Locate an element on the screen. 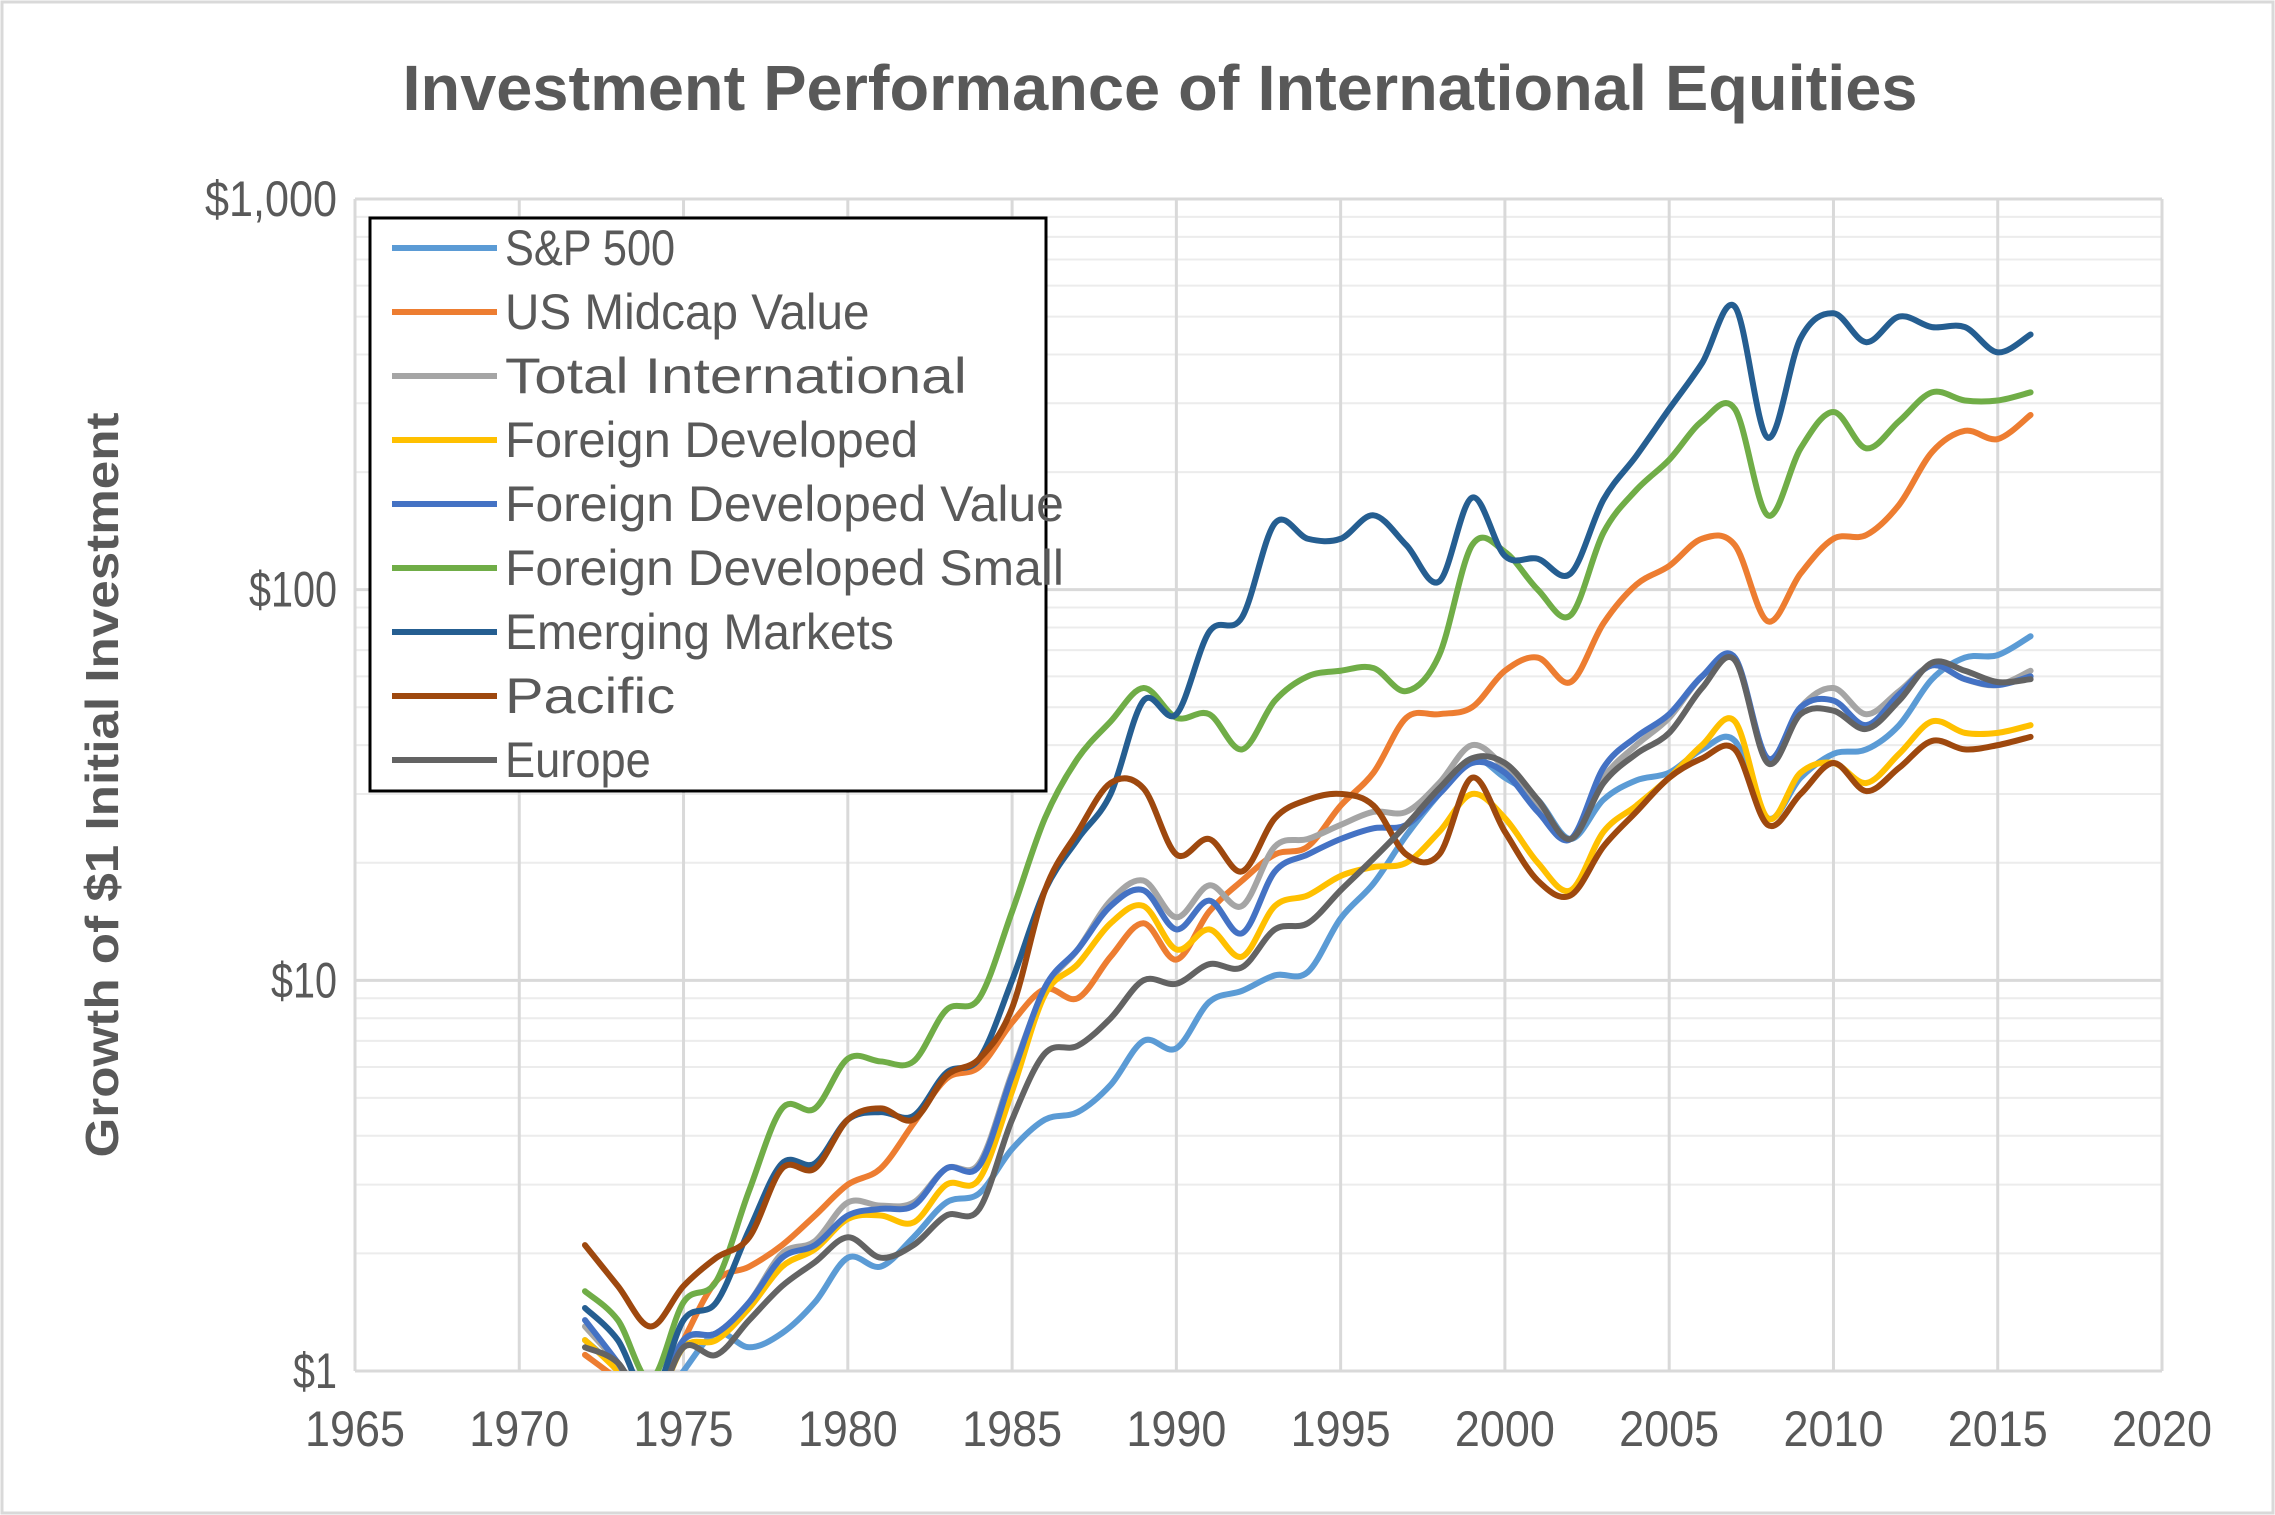 The width and height of the screenshot is (2275, 1515). legend-label: S&P 500 is located at coordinates (590, 248).